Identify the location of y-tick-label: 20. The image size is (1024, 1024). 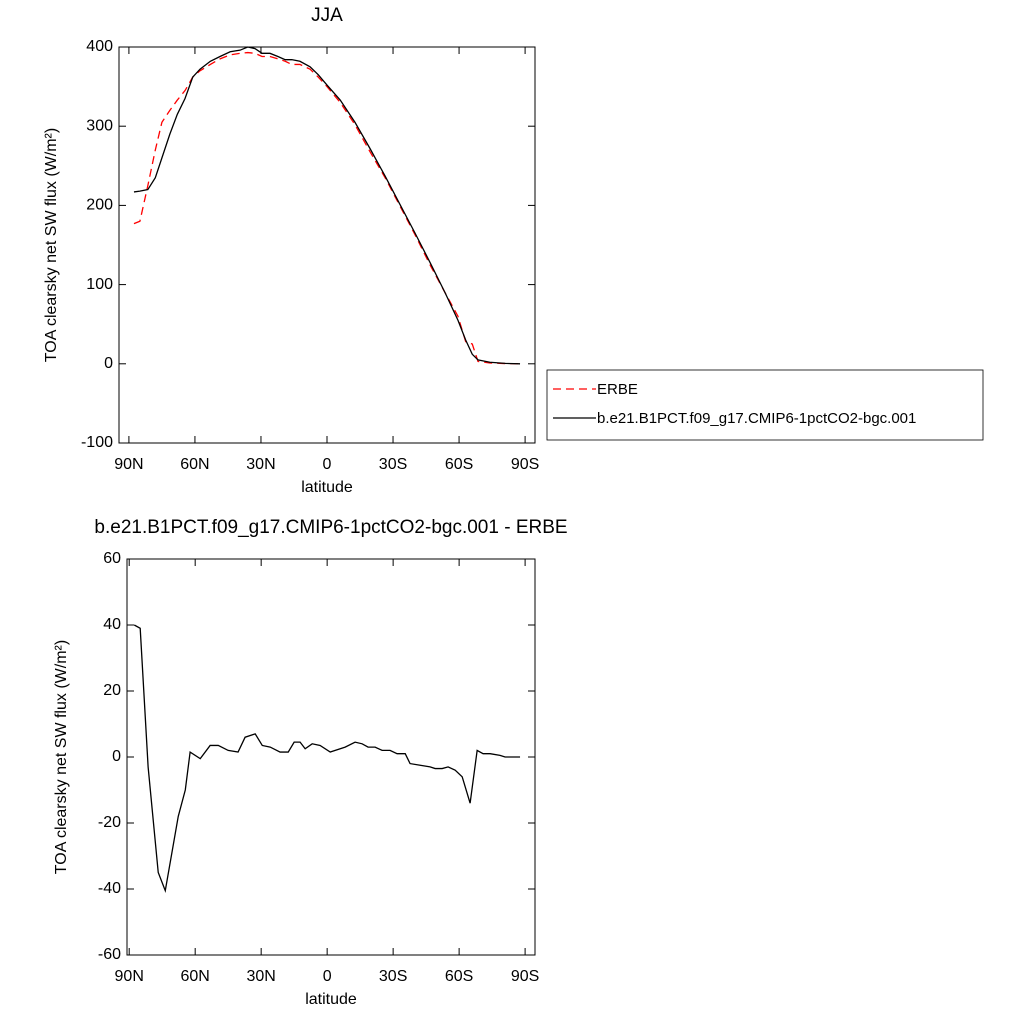
(112, 690).